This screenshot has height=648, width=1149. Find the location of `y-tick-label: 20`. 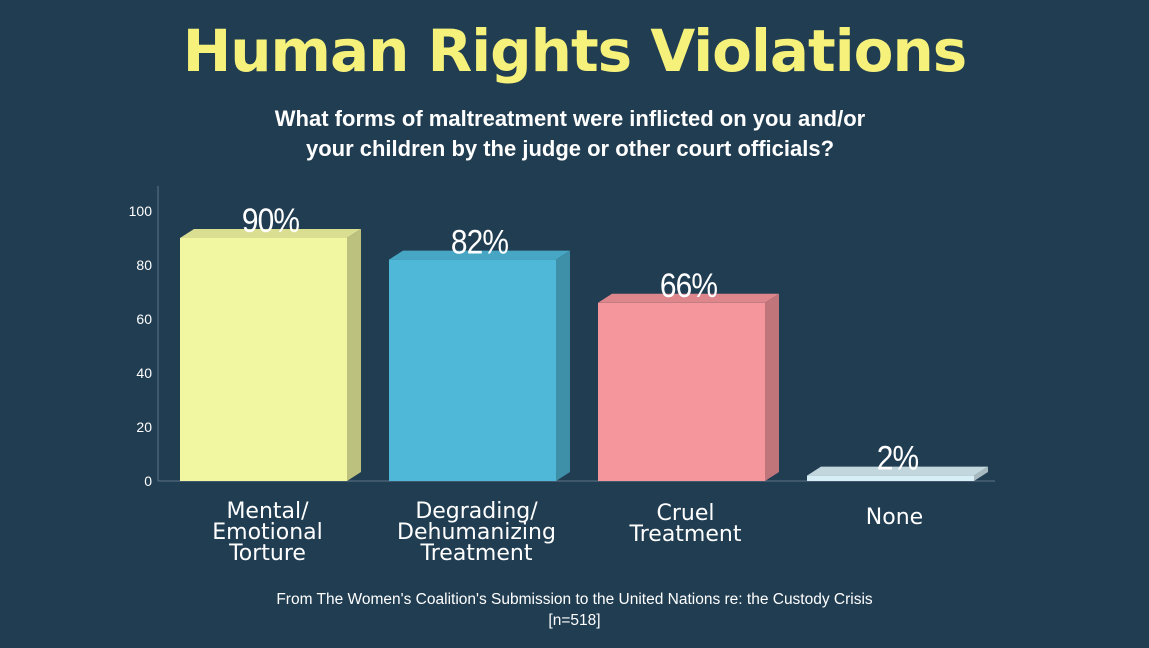

y-tick-label: 20 is located at coordinates (144, 427).